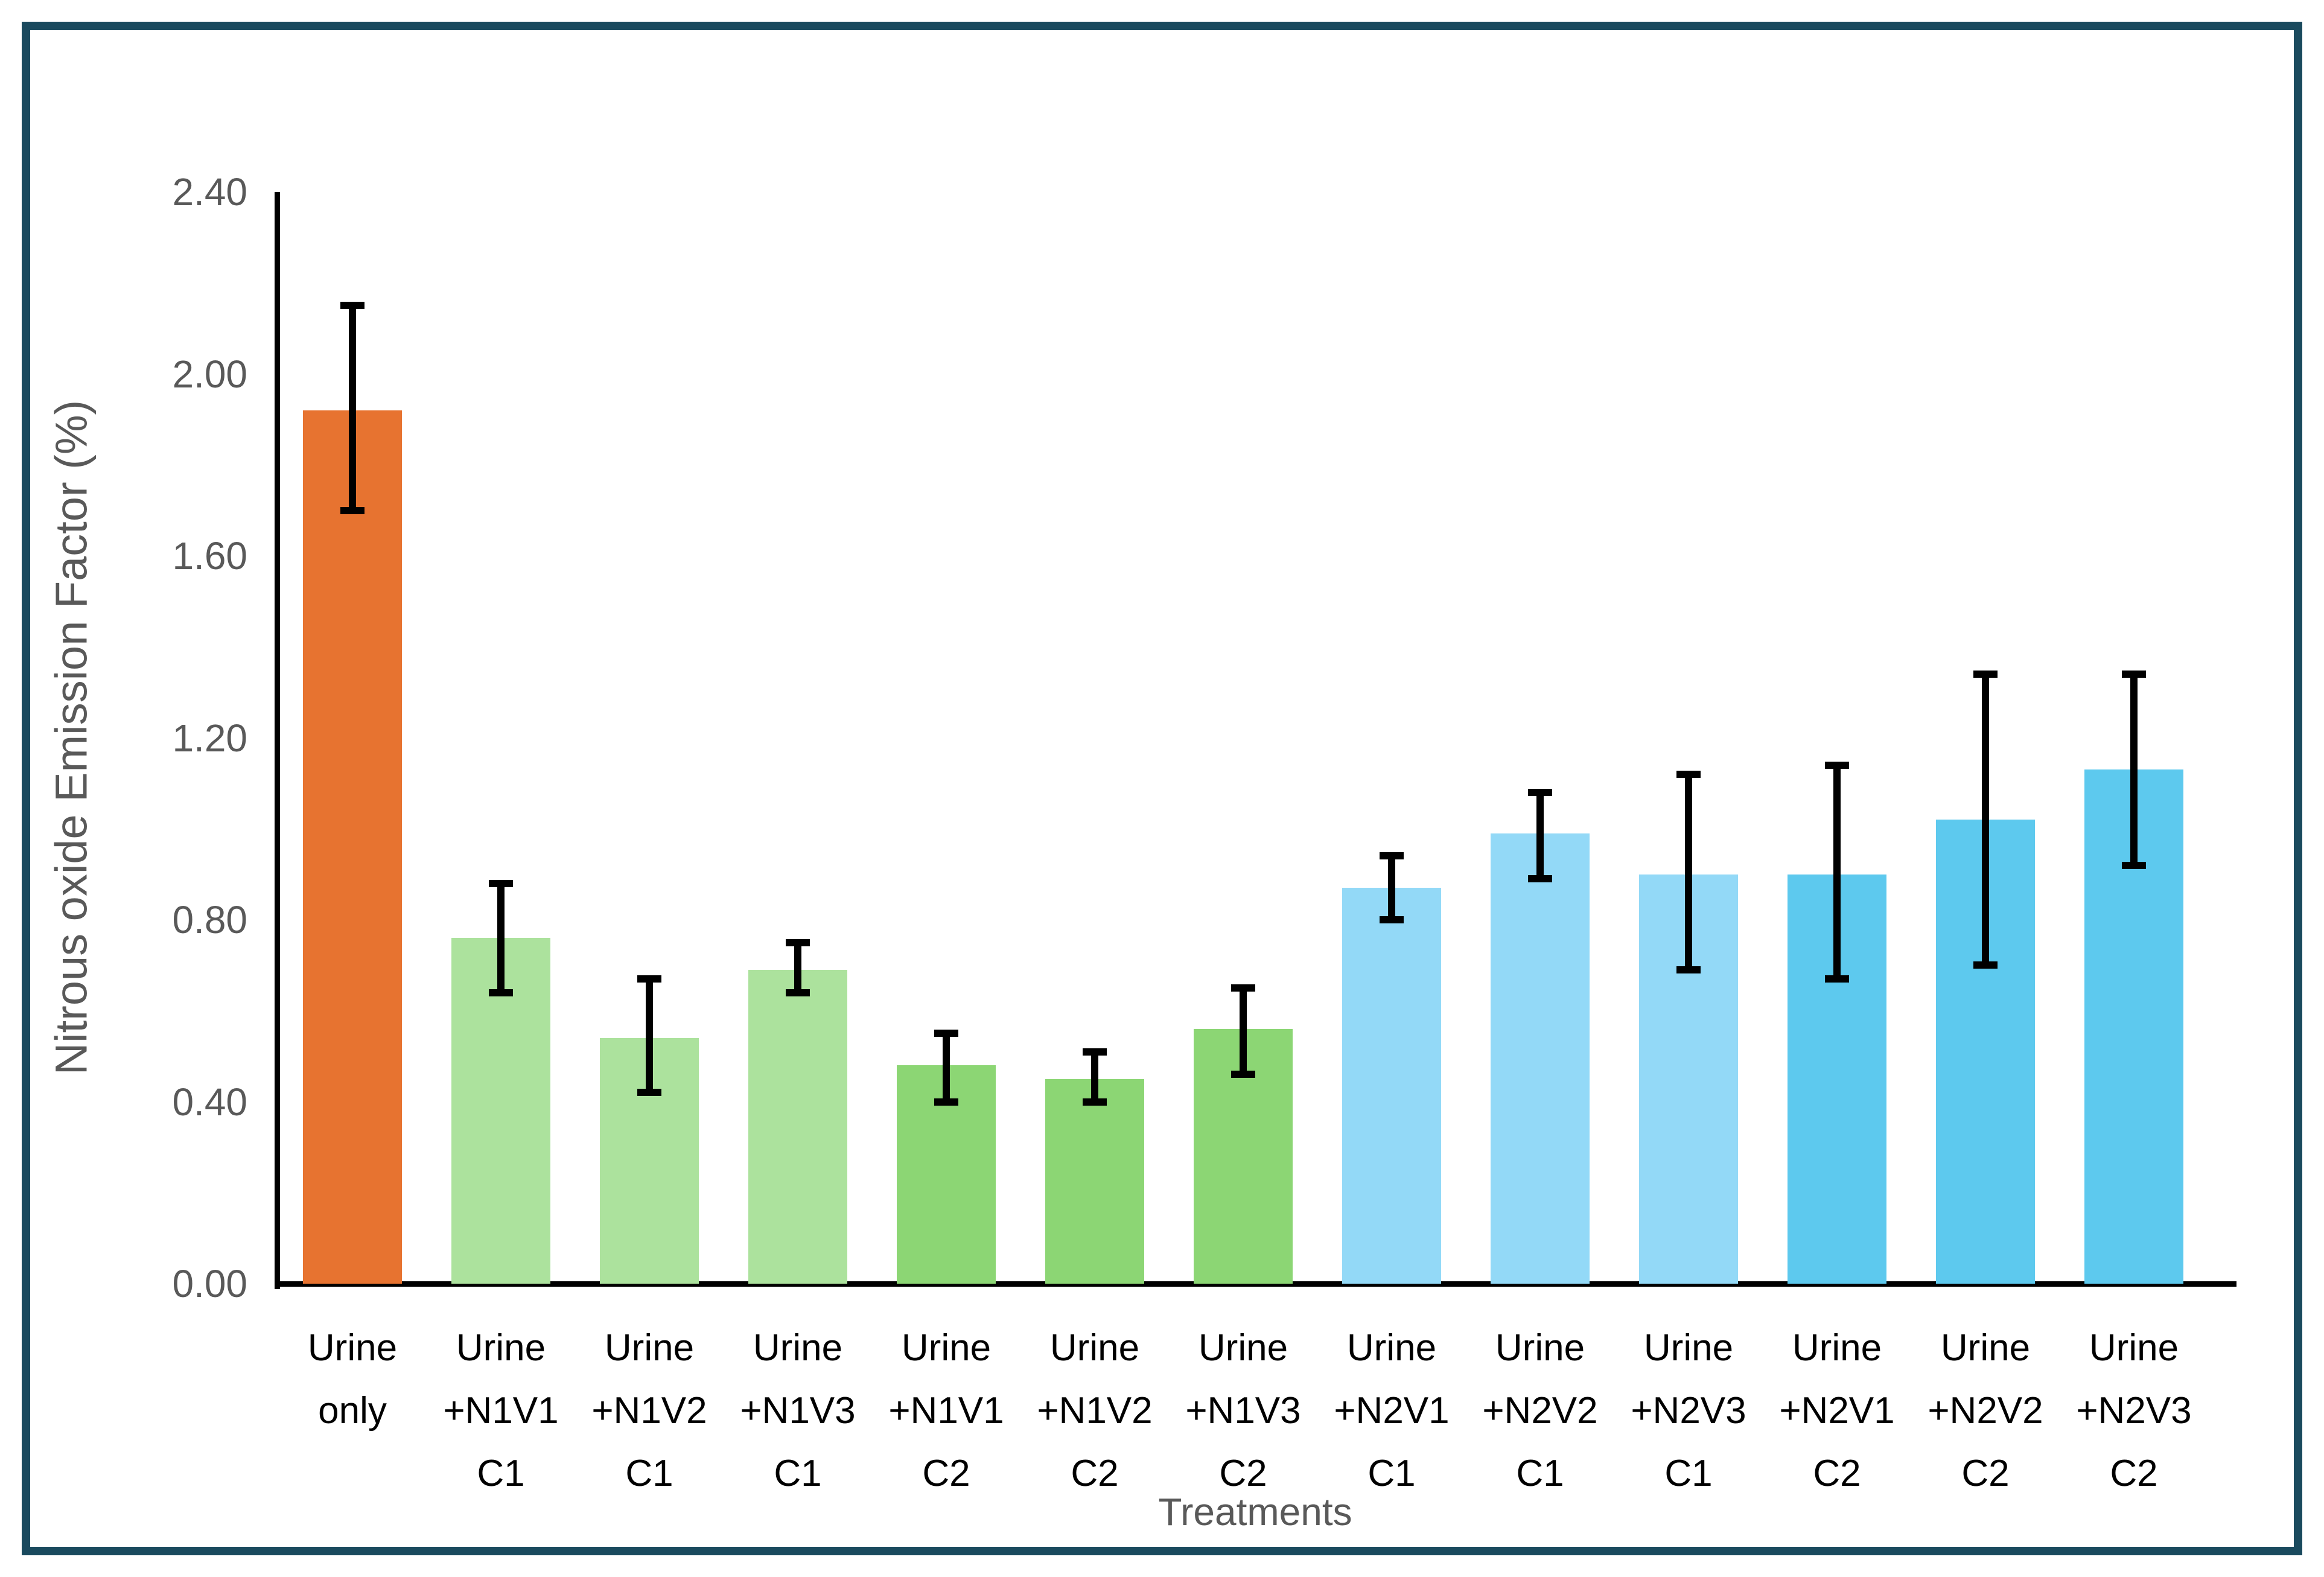  Describe the element at coordinates (649, 1410) in the screenshot. I see `x-tick-label-3: Urine +N1V2 C1` at that location.